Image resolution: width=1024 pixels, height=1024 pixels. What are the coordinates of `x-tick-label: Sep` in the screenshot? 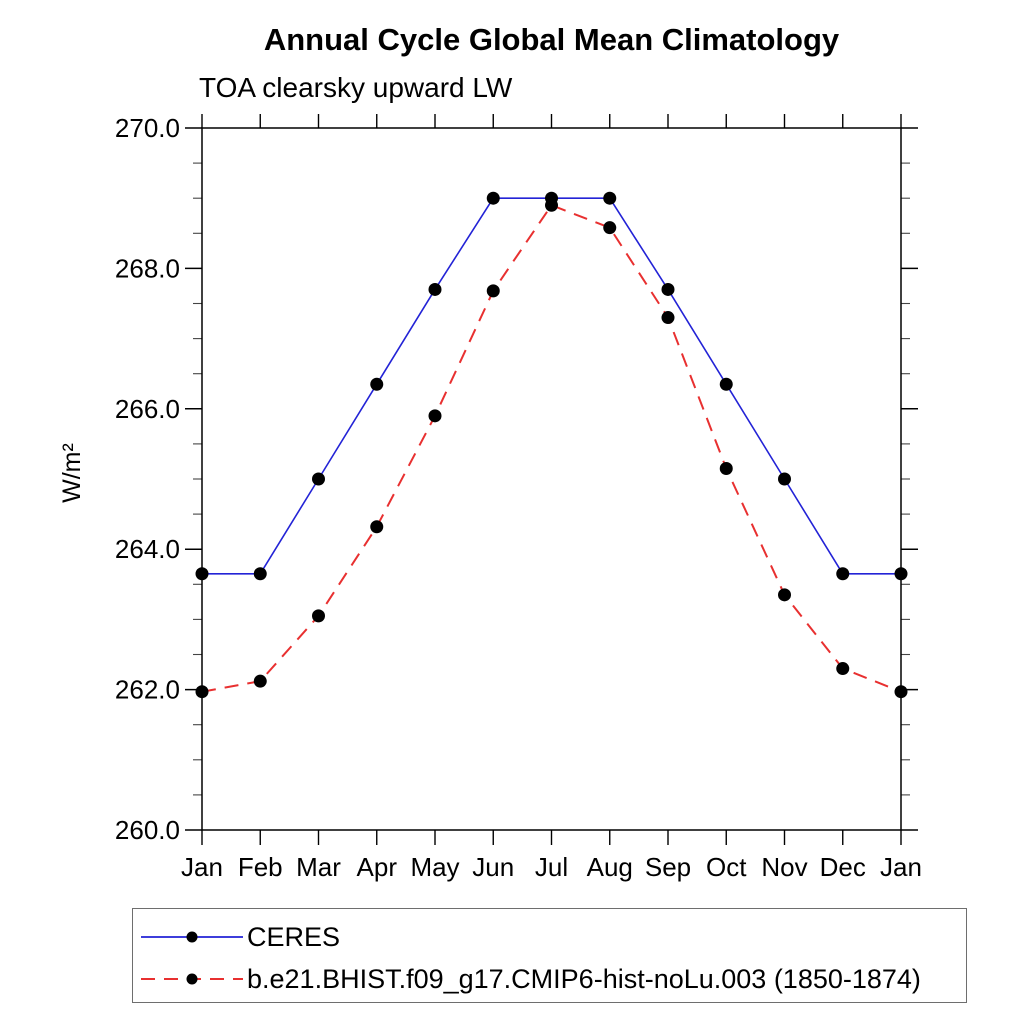 It's located at (668, 867).